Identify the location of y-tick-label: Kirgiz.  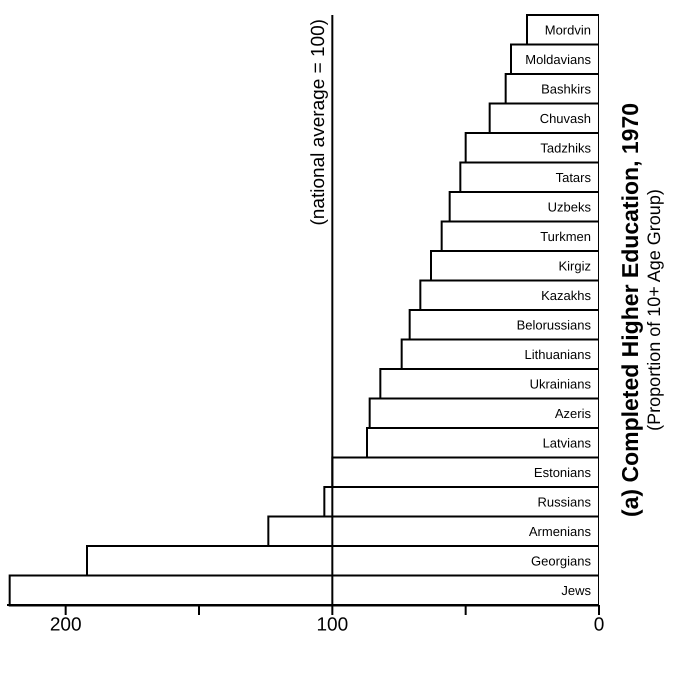
(574, 266).